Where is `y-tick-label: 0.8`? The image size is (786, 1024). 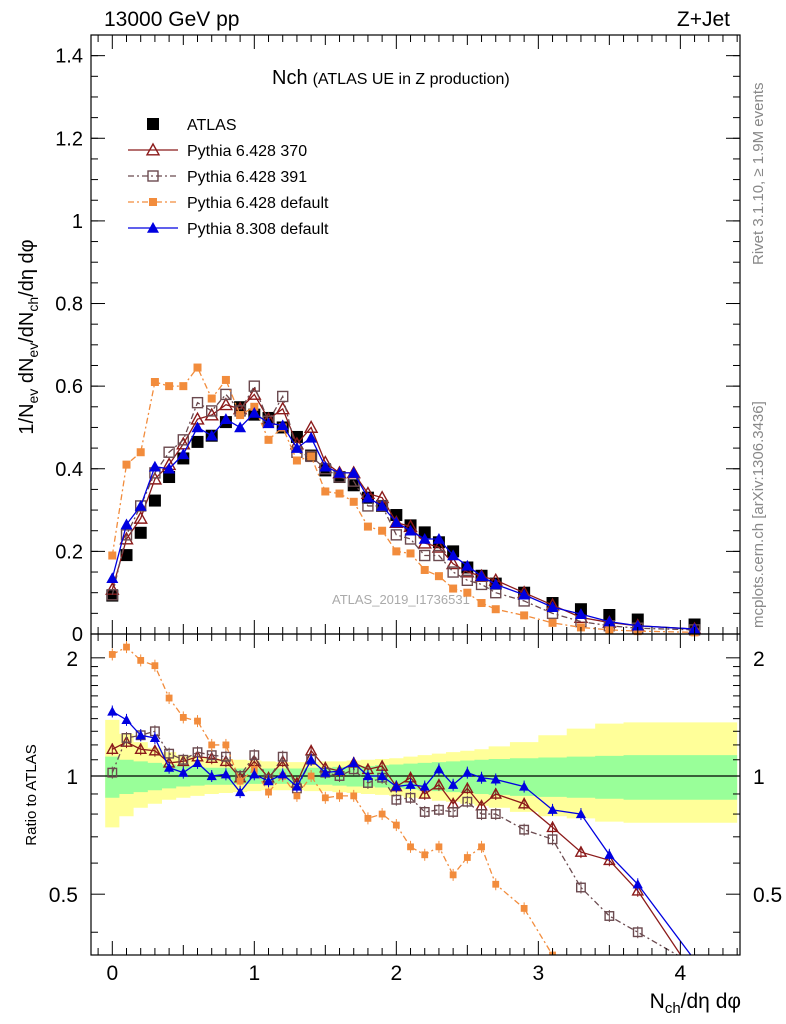
y-tick-label: 0.8 is located at coordinates (69, 305).